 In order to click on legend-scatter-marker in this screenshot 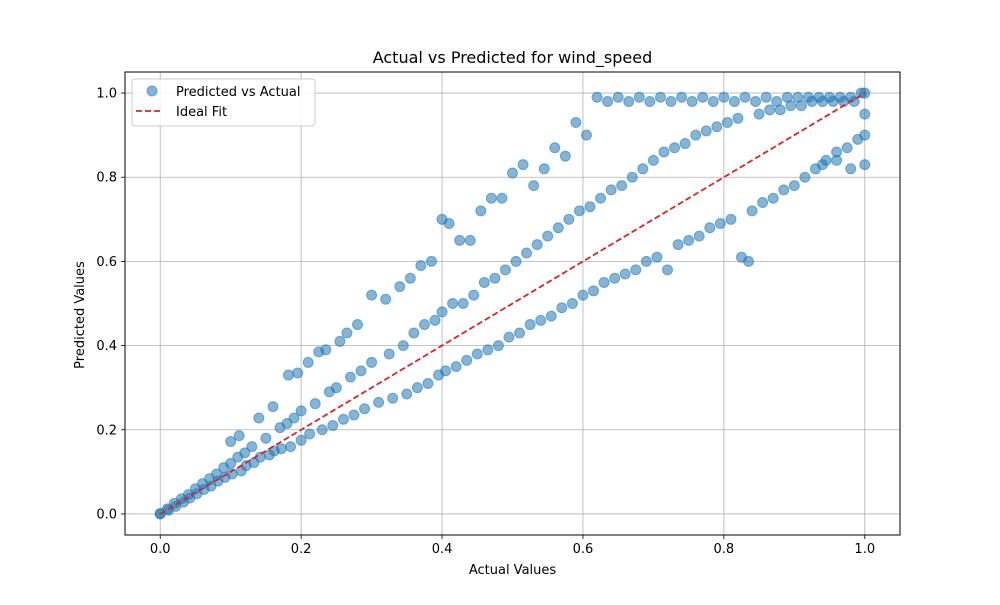, I will do `click(152, 91)`.